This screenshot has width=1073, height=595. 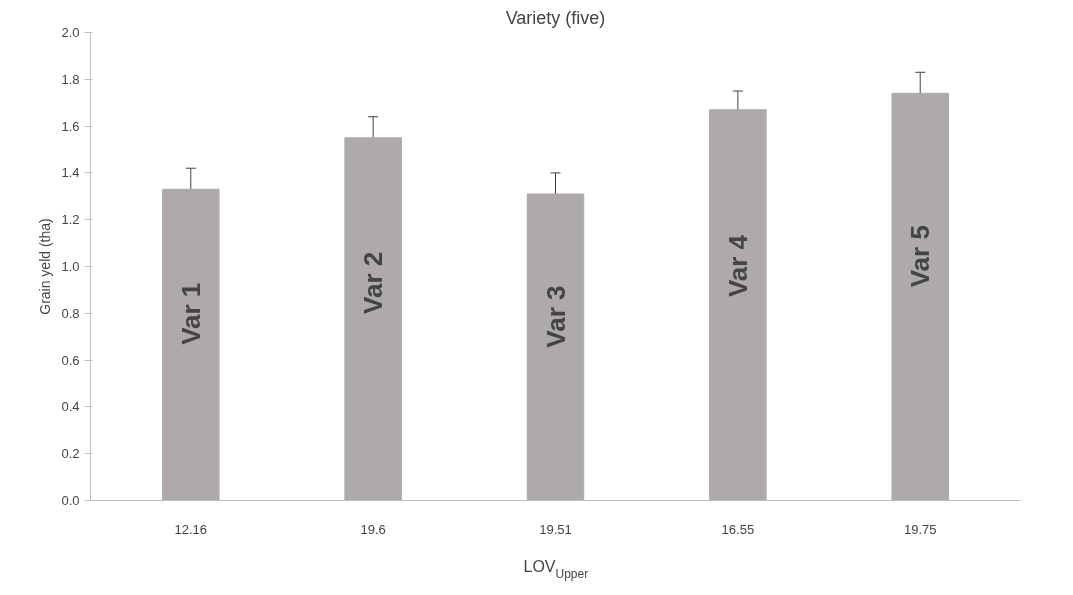 What do you see at coordinates (45, 266) in the screenshot?
I see `y-axis-title: Grain yeld (tha)` at bounding box center [45, 266].